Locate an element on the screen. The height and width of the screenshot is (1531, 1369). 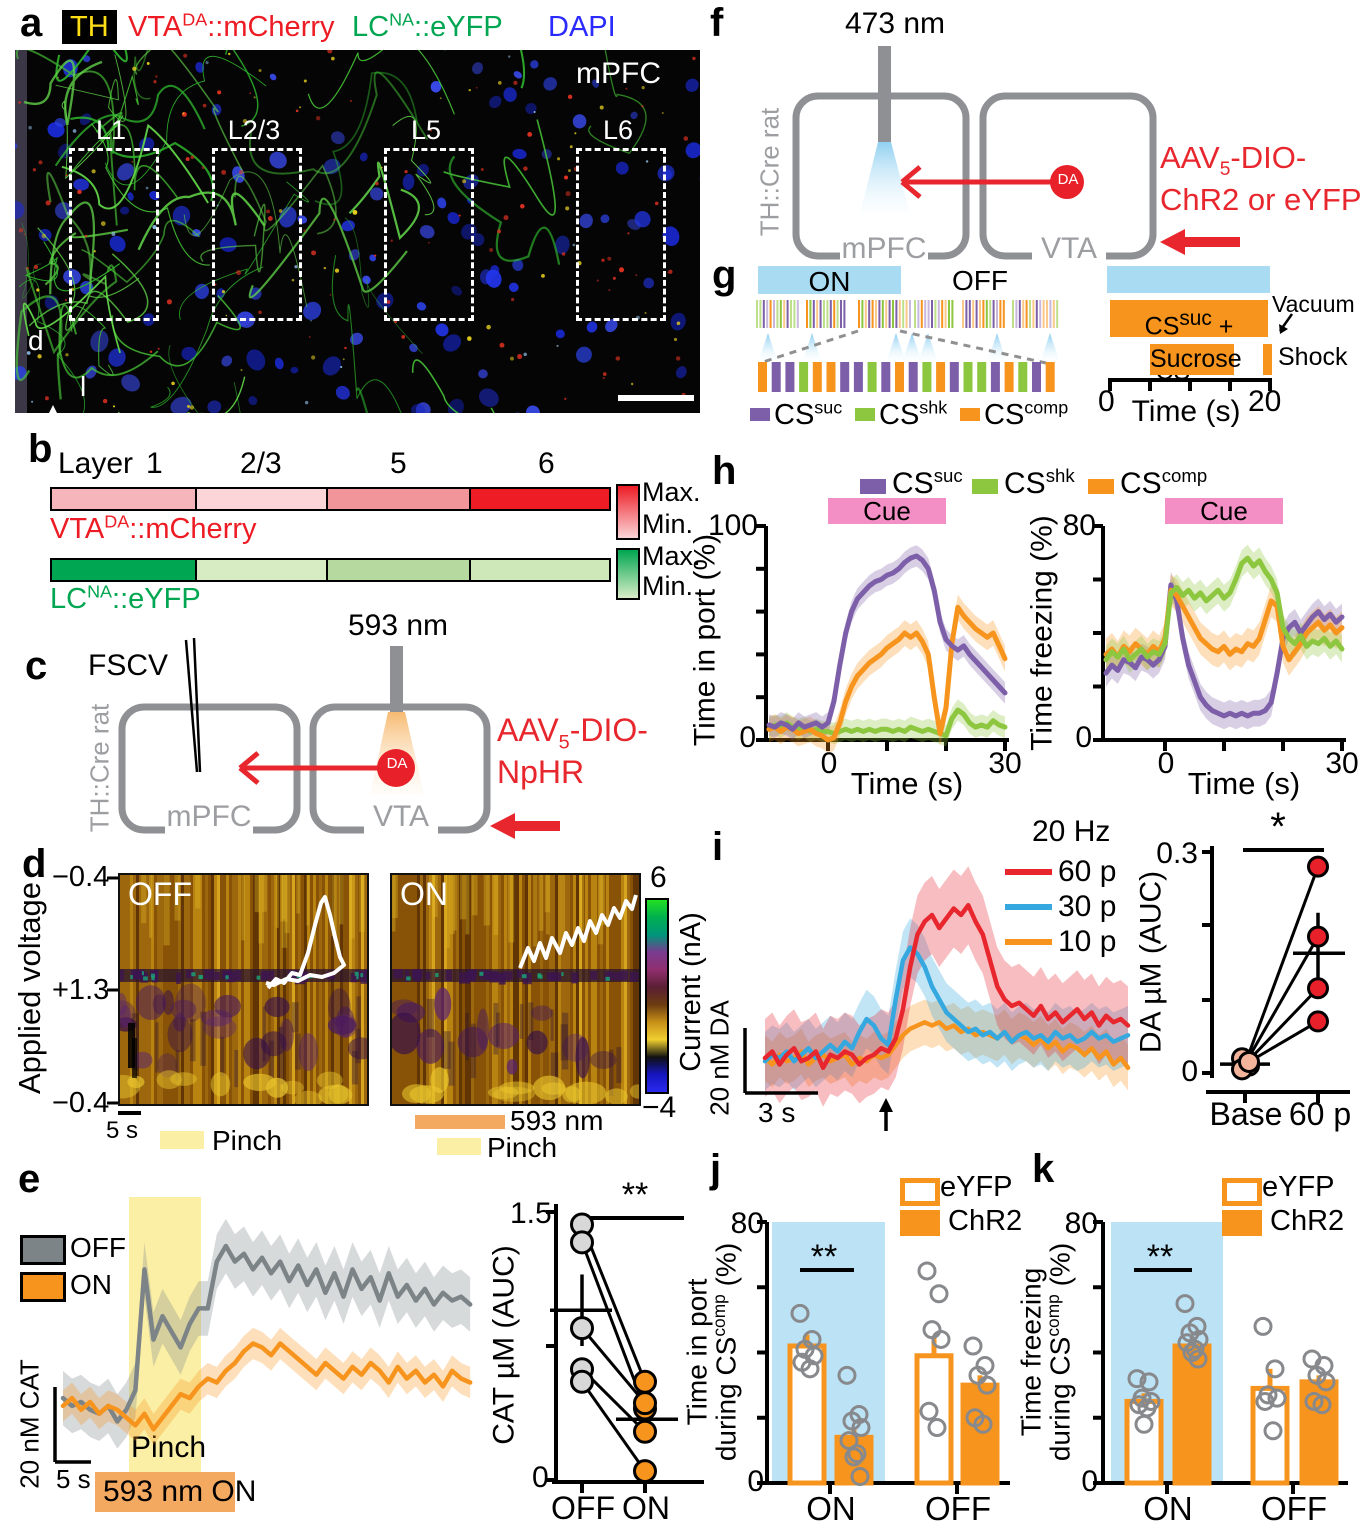
layer-label-l5: L5 is located at coordinates (426, 130).